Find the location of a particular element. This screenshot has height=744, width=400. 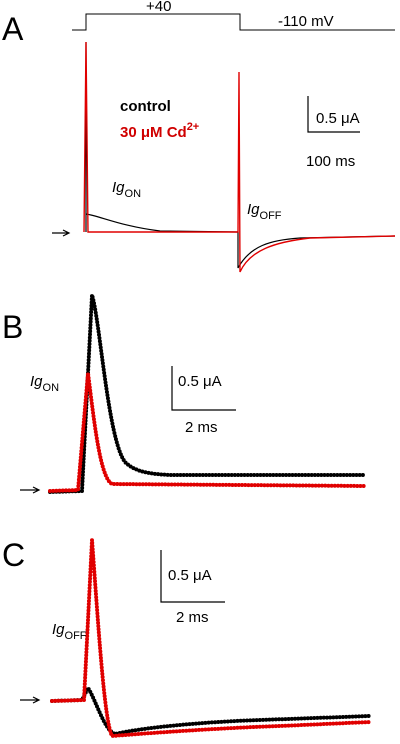

panel-label: B is located at coordinates (12, 327).